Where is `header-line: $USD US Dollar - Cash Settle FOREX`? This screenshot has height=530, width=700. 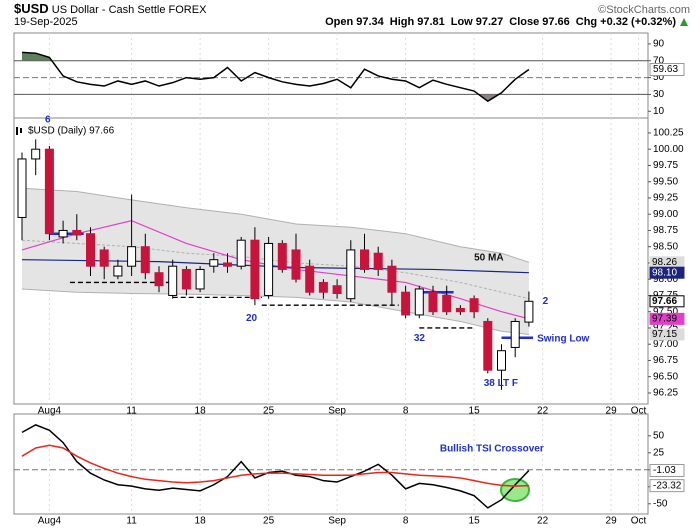 header-line: $USD US Dollar - Cash Settle FOREX is located at coordinates (110, 8).